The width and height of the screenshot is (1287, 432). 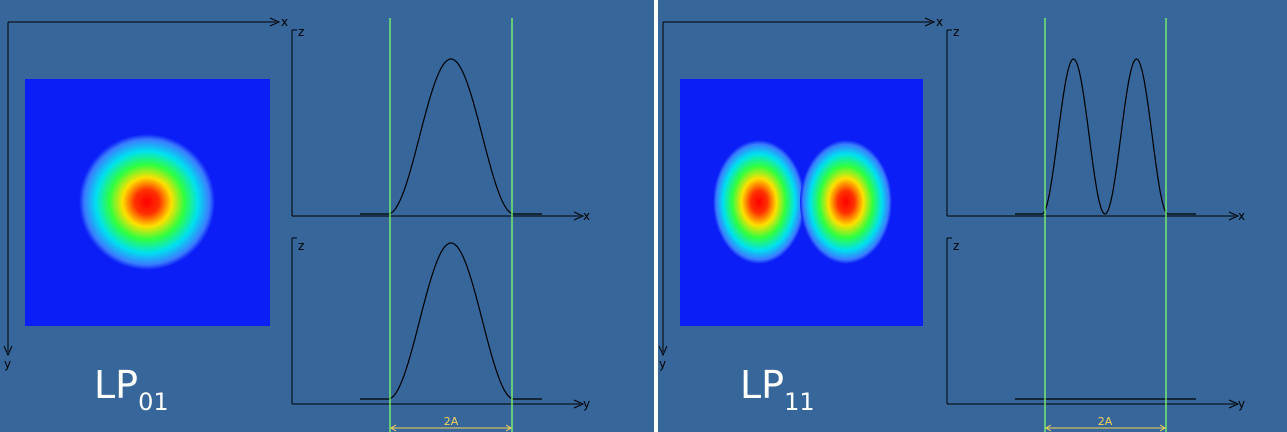 What do you see at coordinates (7, 364) in the screenshot?
I see `frame-y-label: y` at bounding box center [7, 364].